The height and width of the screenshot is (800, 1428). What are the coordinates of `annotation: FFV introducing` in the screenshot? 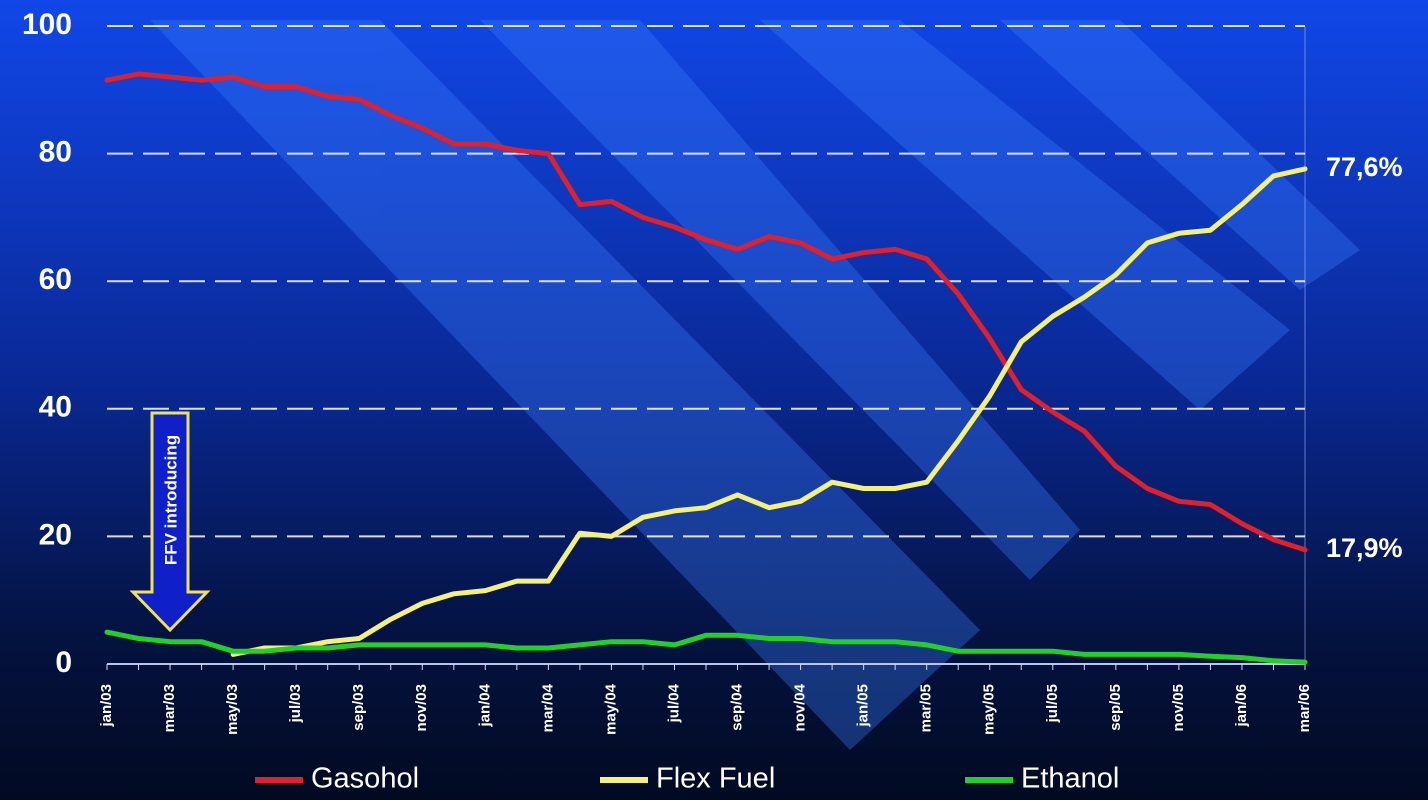 It's located at (170, 500).